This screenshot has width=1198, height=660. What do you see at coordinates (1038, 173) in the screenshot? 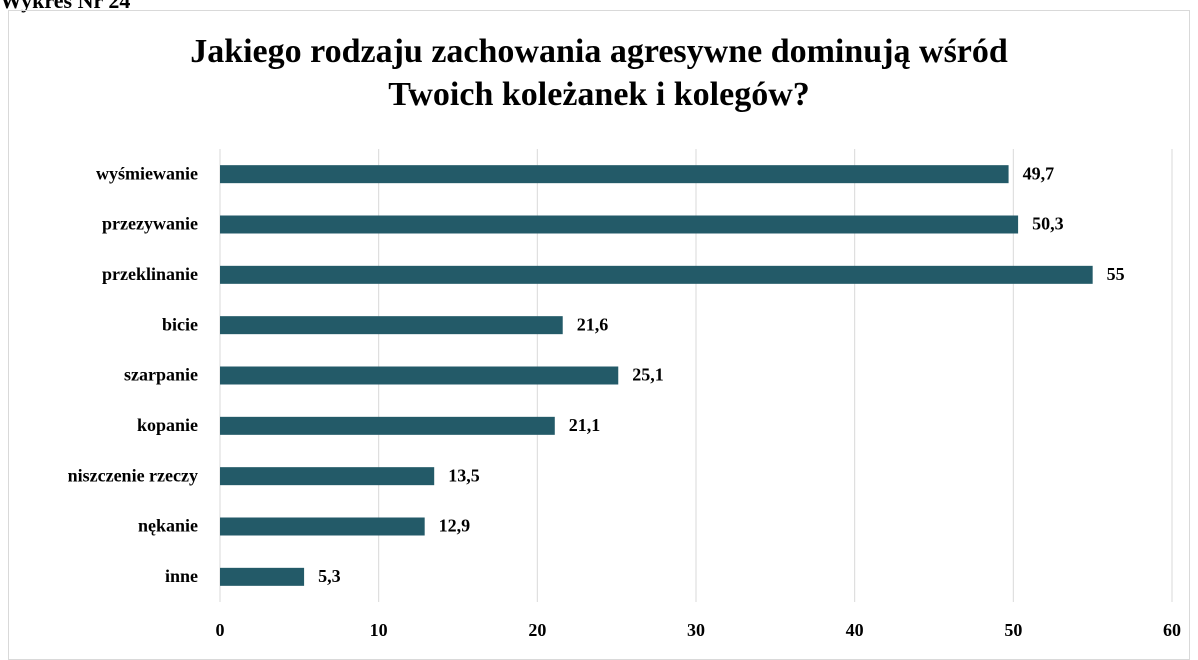
I see `data-label: 49,7` at bounding box center [1038, 173].